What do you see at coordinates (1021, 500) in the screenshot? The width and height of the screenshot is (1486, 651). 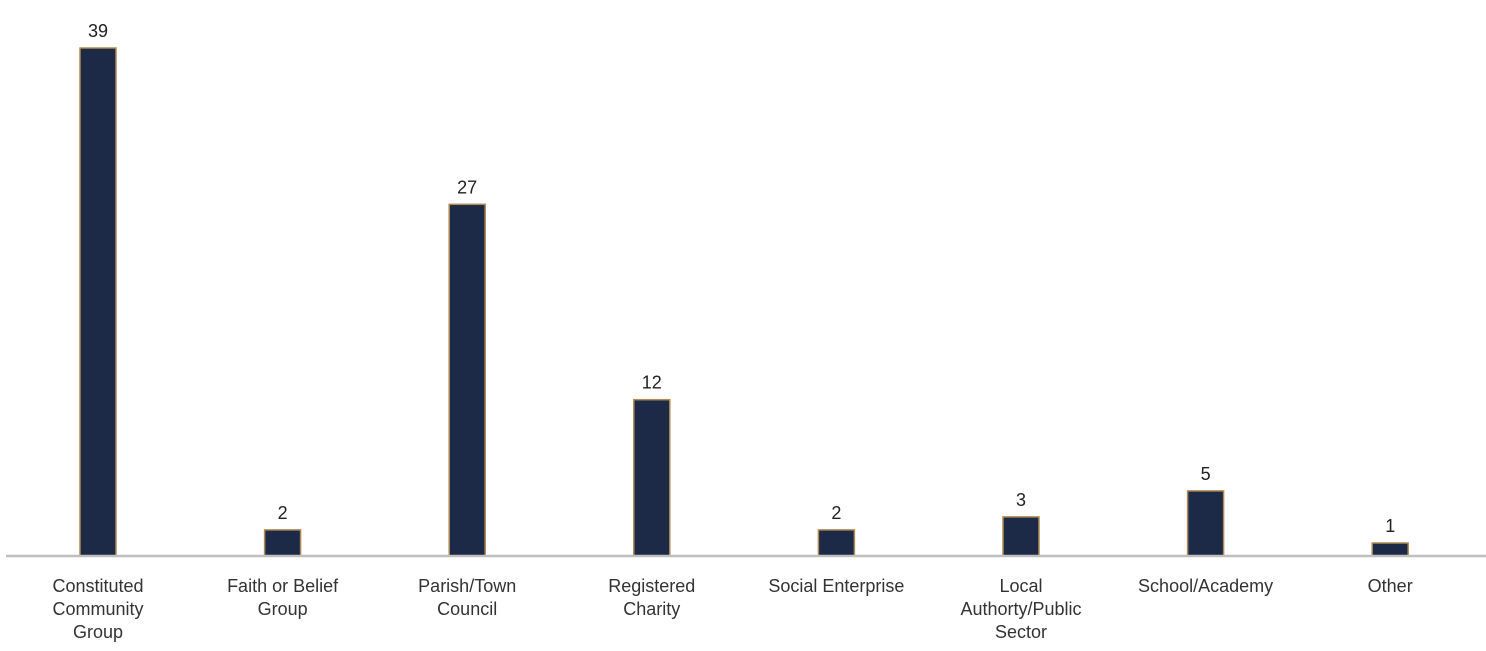 I see `data-label-5: 3` at bounding box center [1021, 500].